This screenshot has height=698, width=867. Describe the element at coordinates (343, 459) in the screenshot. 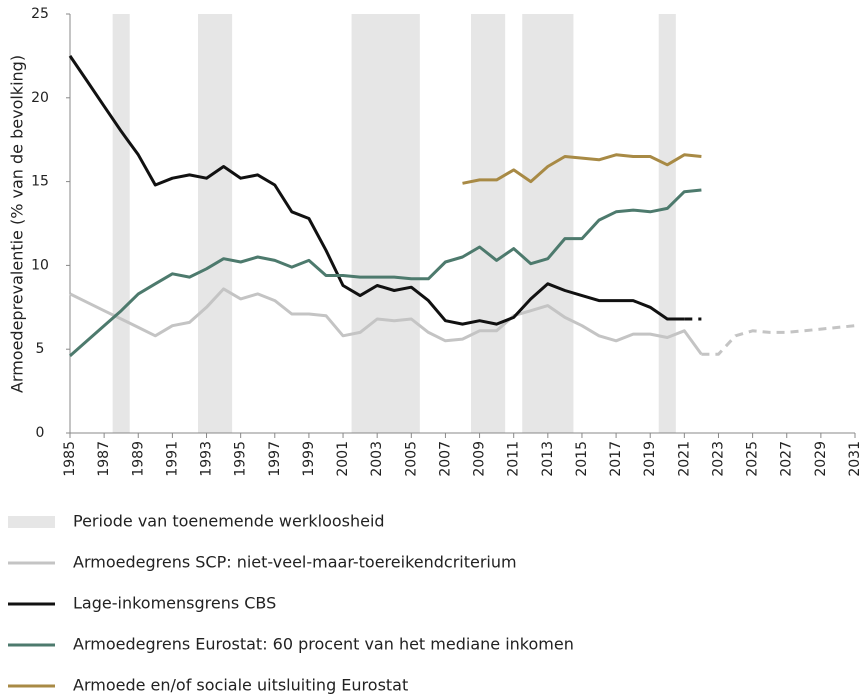

I see `x-tick-label: 2001` at that location.